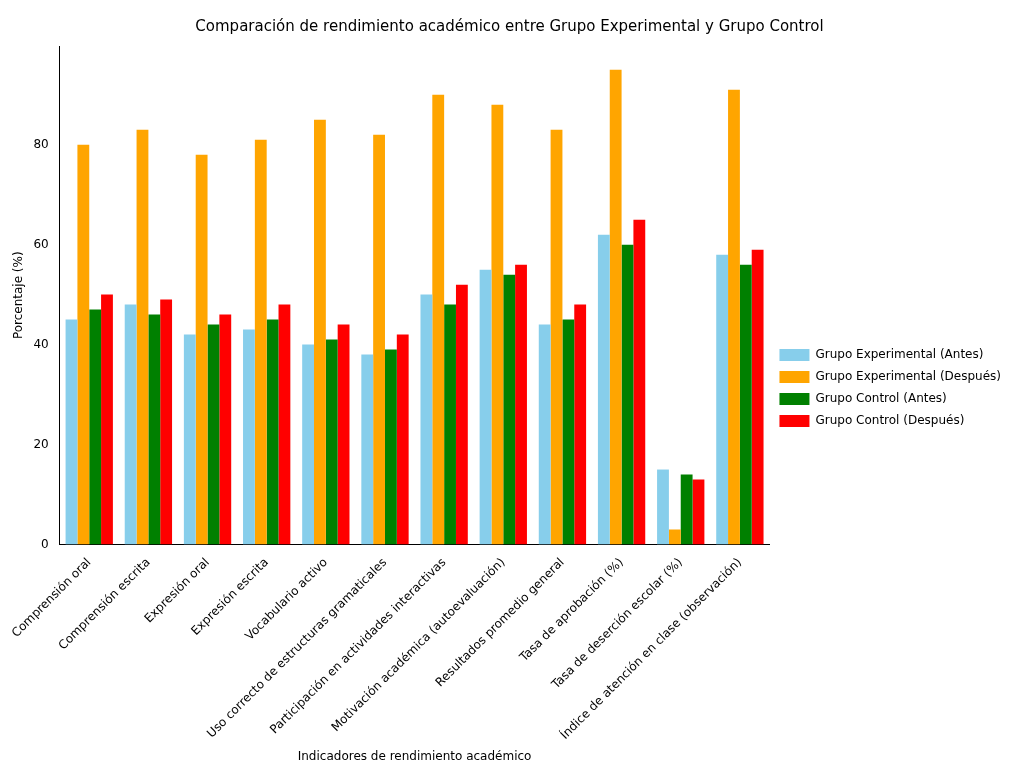 Image resolution: width=1029 pixels, height=780 pixels. Describe the element at coordinates (41, 143) in the screenshot. I see `y-tick-label: 80` at that location.